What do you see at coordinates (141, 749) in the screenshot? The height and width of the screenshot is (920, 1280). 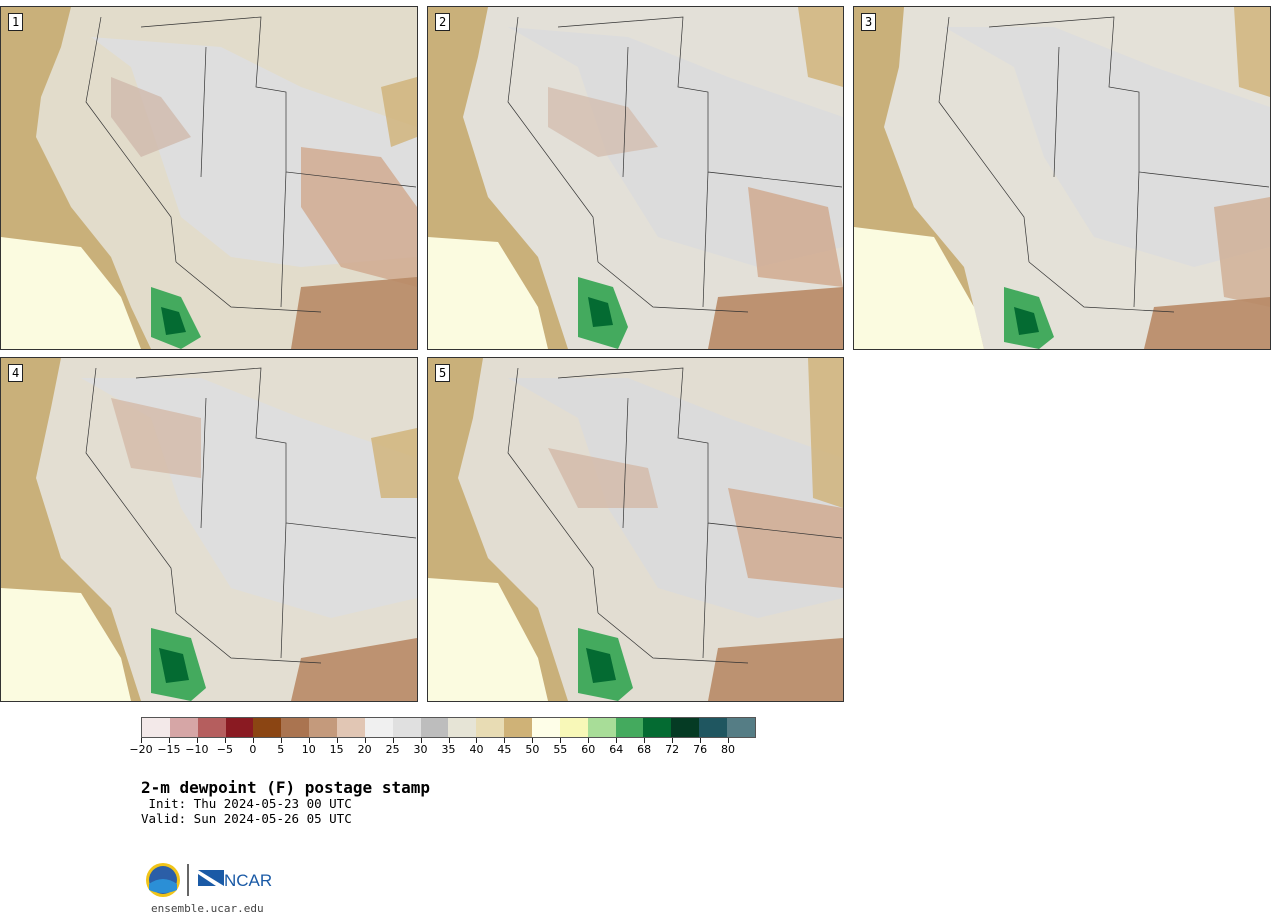 I see `colorbar-tick-label: −20` at bounding box center [141, 749].